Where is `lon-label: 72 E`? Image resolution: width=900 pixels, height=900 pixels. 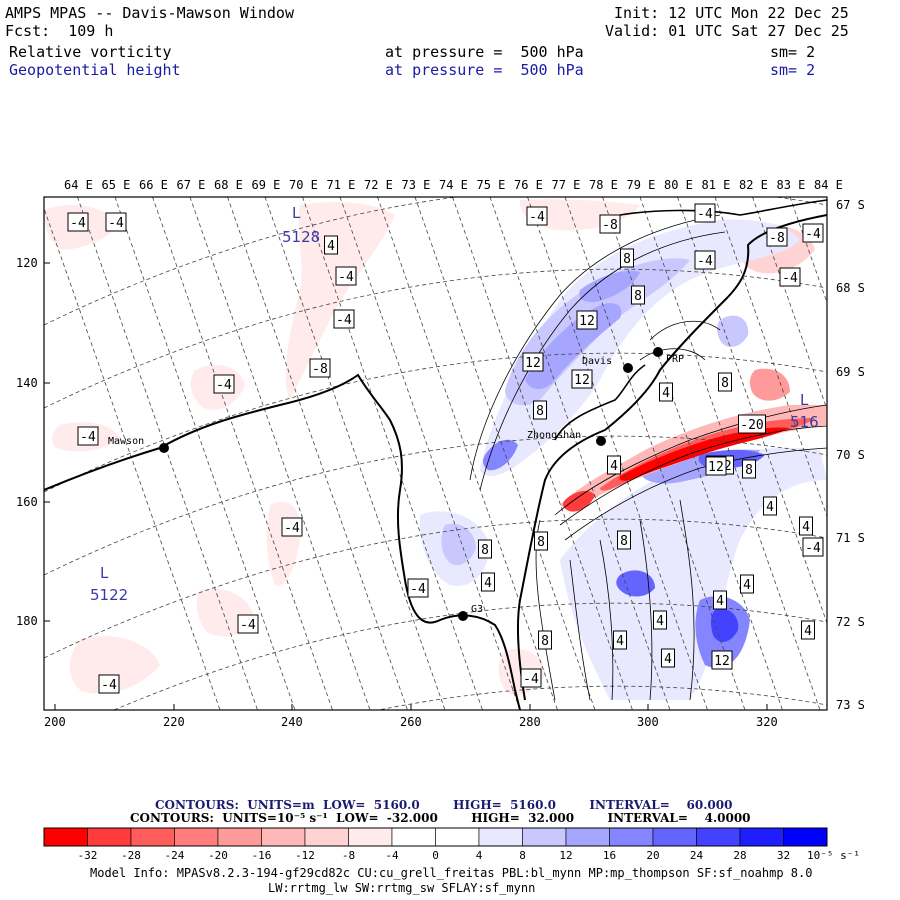 lon-label: 72 E is located at coordinates (378, 185).